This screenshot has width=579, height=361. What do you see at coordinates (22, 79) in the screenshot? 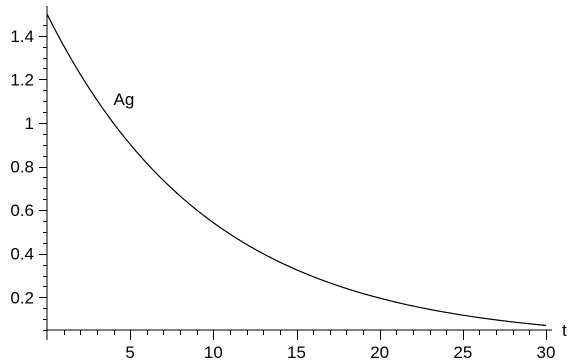
I see `y-tick-label: 1.2` at bounding box center [22, 79].